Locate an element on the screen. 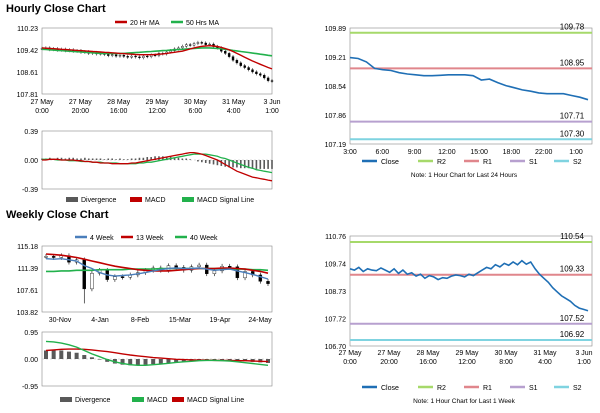 The image size is (600, 413). hourly-levels-level-s2-label: 107.30 is located at coordinates (572, 133).